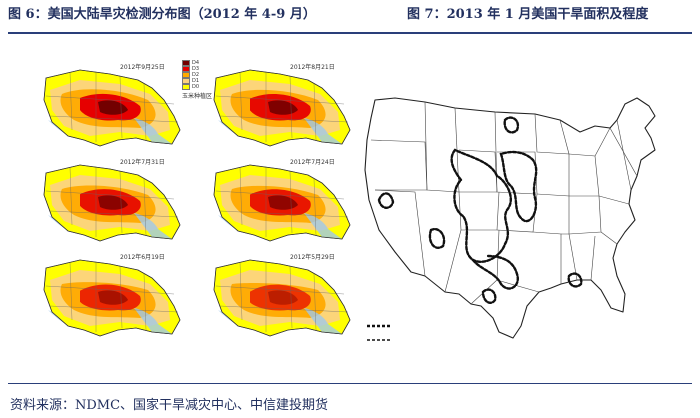 The height and width of the screenshot is (418, 700). I want to click on legend-swatch-d1, so click(186, 81).